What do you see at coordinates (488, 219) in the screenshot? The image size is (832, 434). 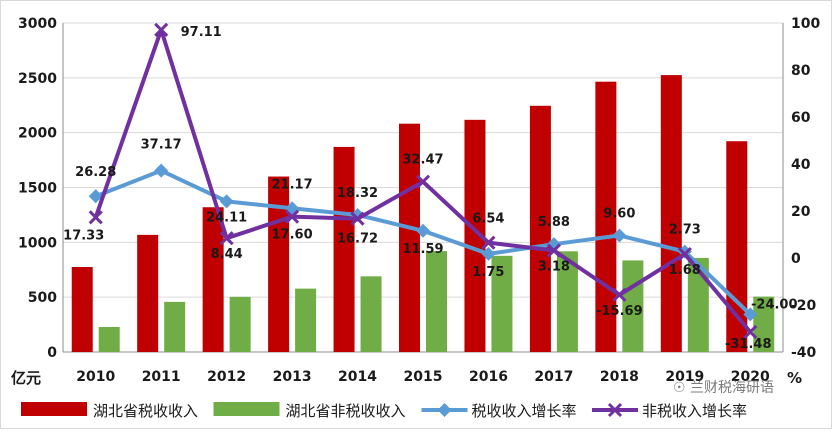 I see `data-label-nontax-growth: 6.54` at bounding box center [488, 219].